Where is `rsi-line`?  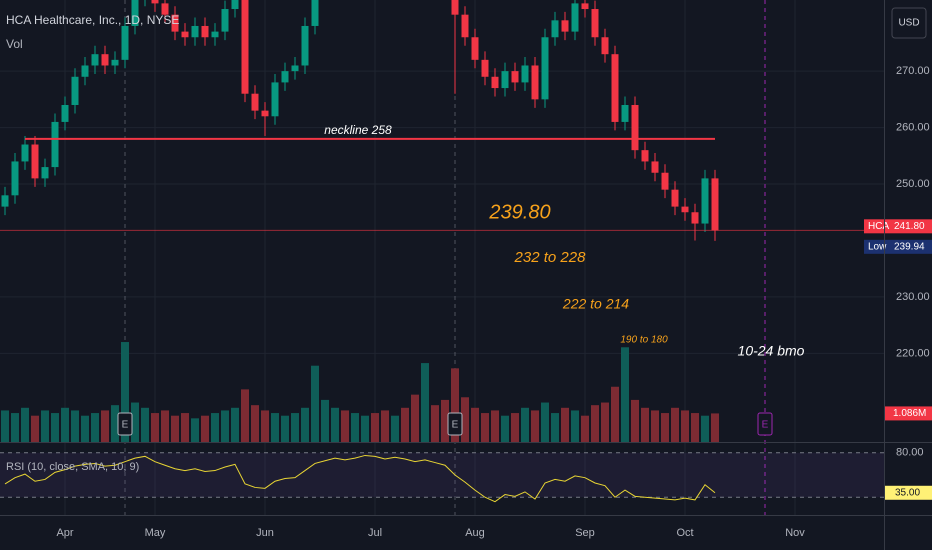 rsi-line is located at coordinates (360, 478).